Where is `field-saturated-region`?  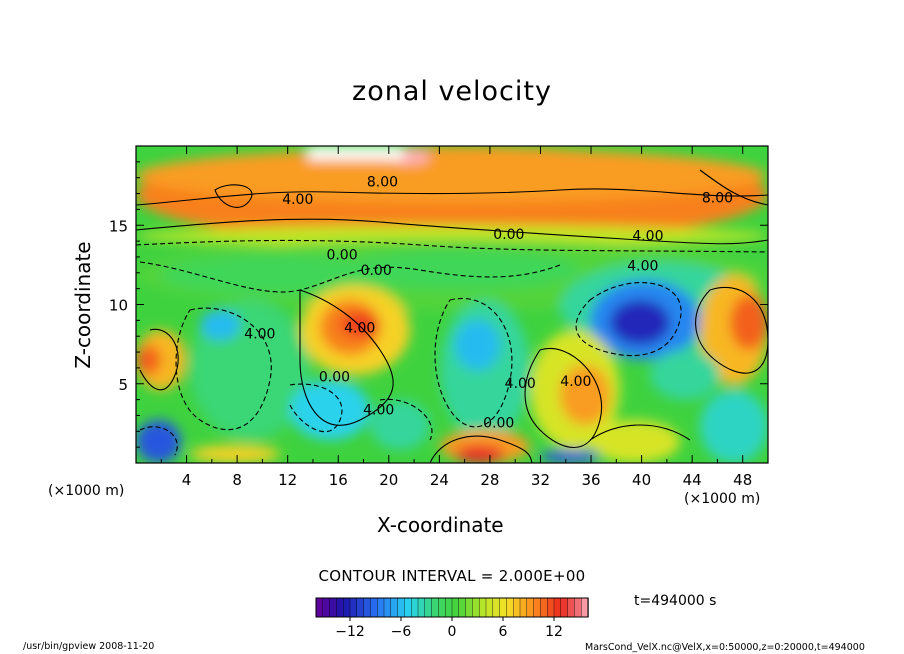 field-saturated-region is located at coordinates (355, 153).